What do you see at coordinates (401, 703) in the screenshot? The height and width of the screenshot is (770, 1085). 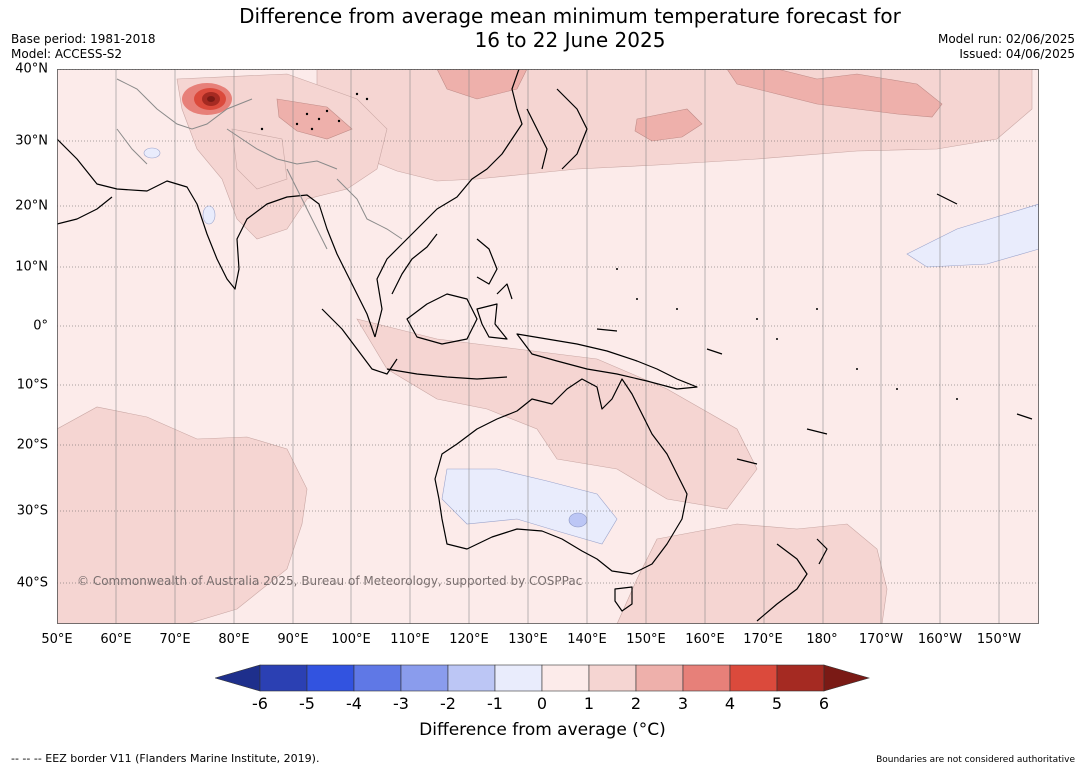 I see `colorbar-tick-label: -3` at bounding box center [401, 703].